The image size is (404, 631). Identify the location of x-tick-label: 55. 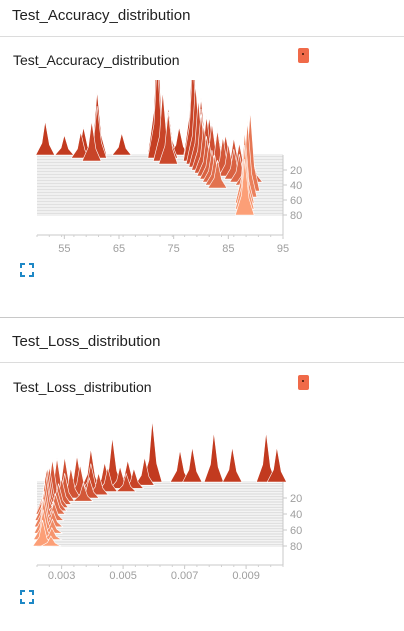
(64, 249).